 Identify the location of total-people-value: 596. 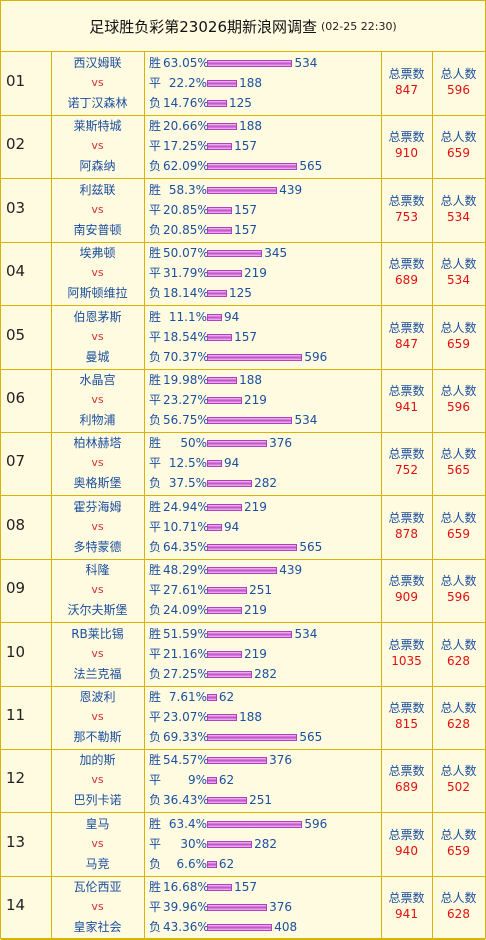
(458, 597).